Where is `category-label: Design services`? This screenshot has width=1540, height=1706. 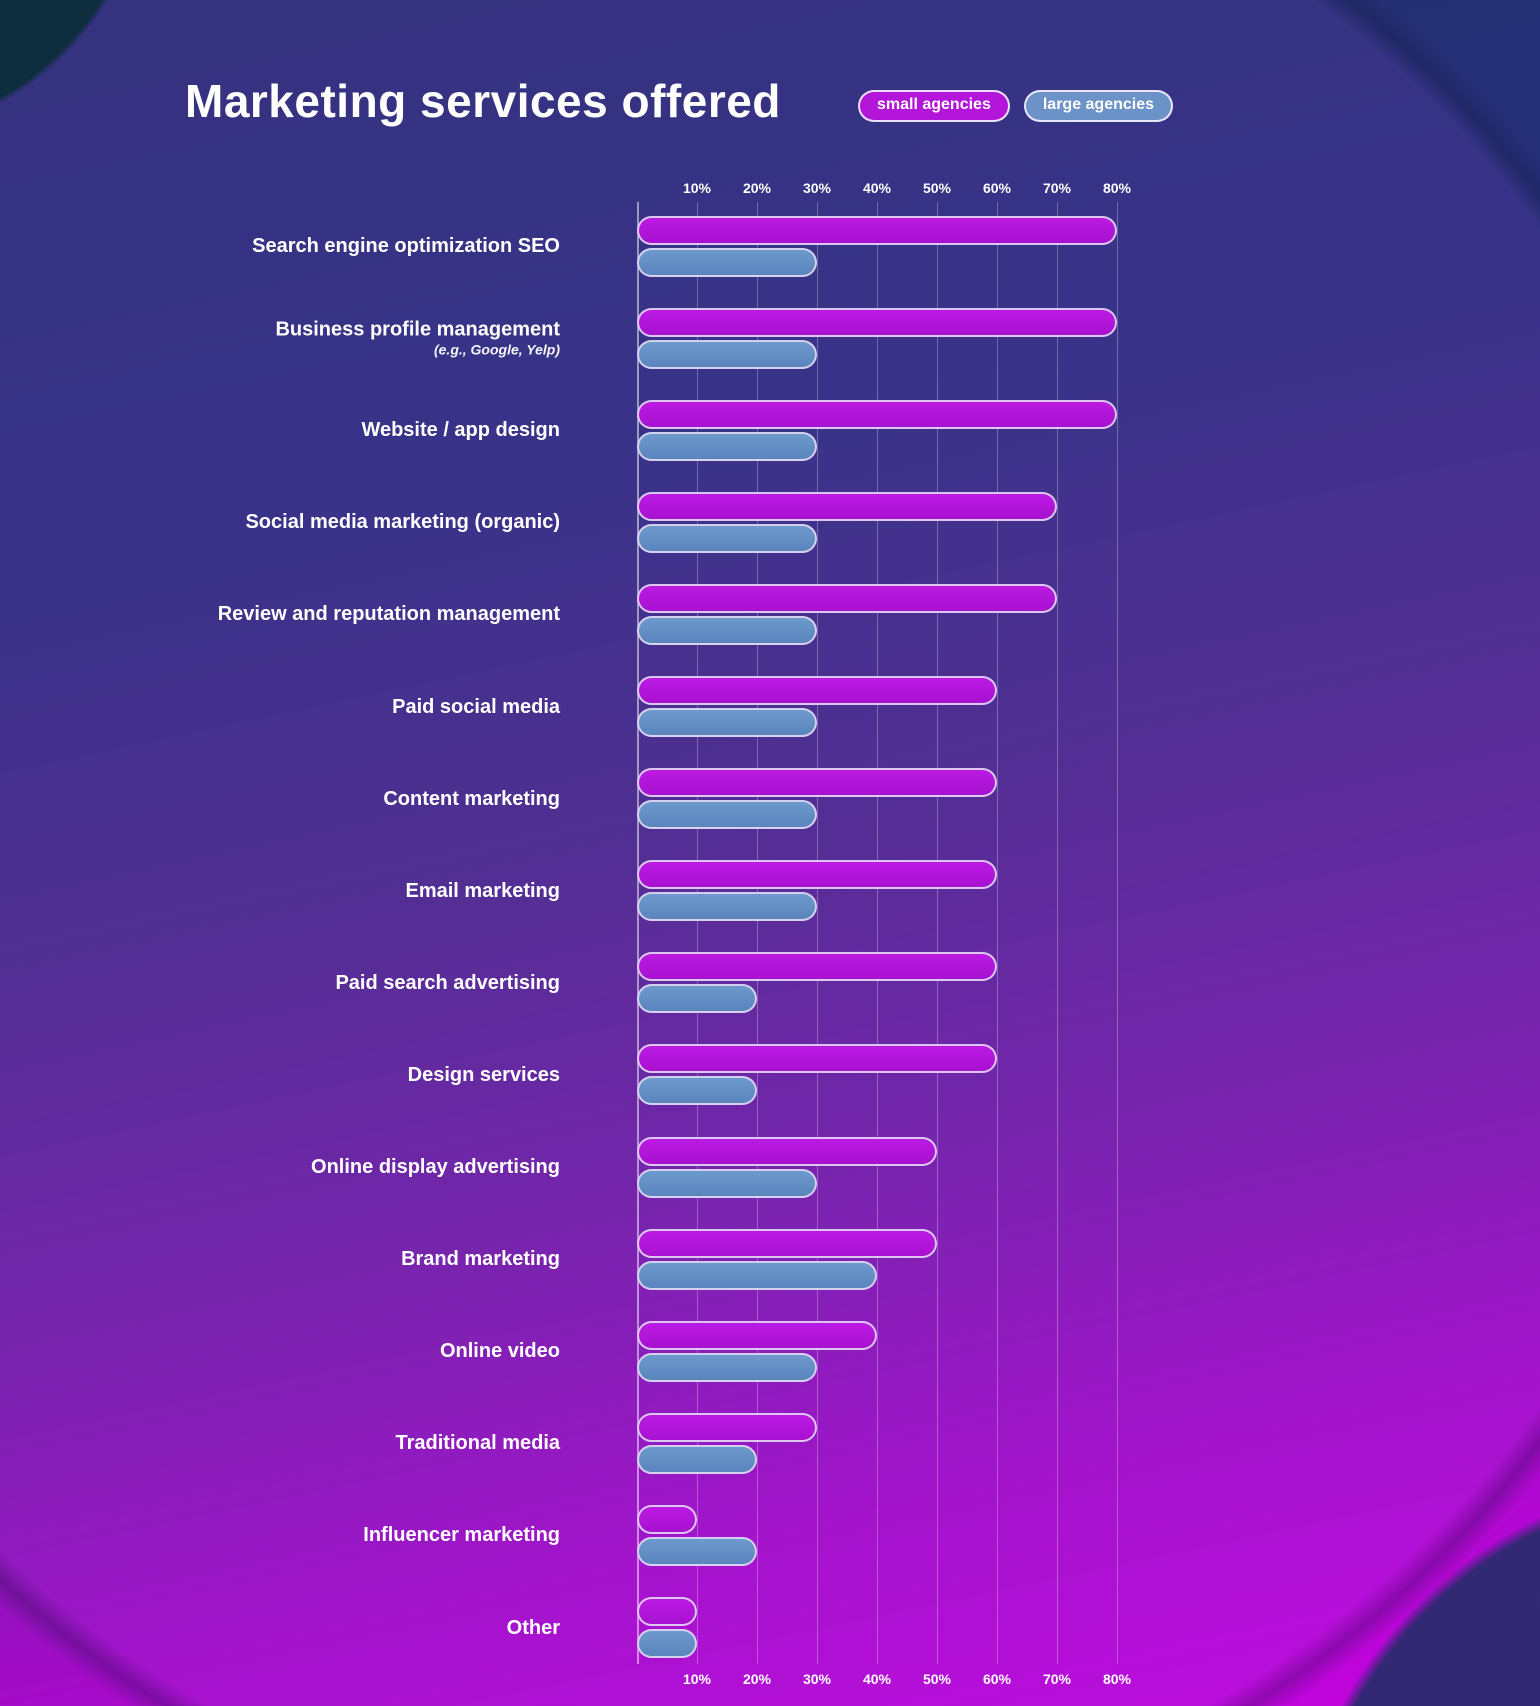 category-label: Design services is located at coordinates (483, 1074).